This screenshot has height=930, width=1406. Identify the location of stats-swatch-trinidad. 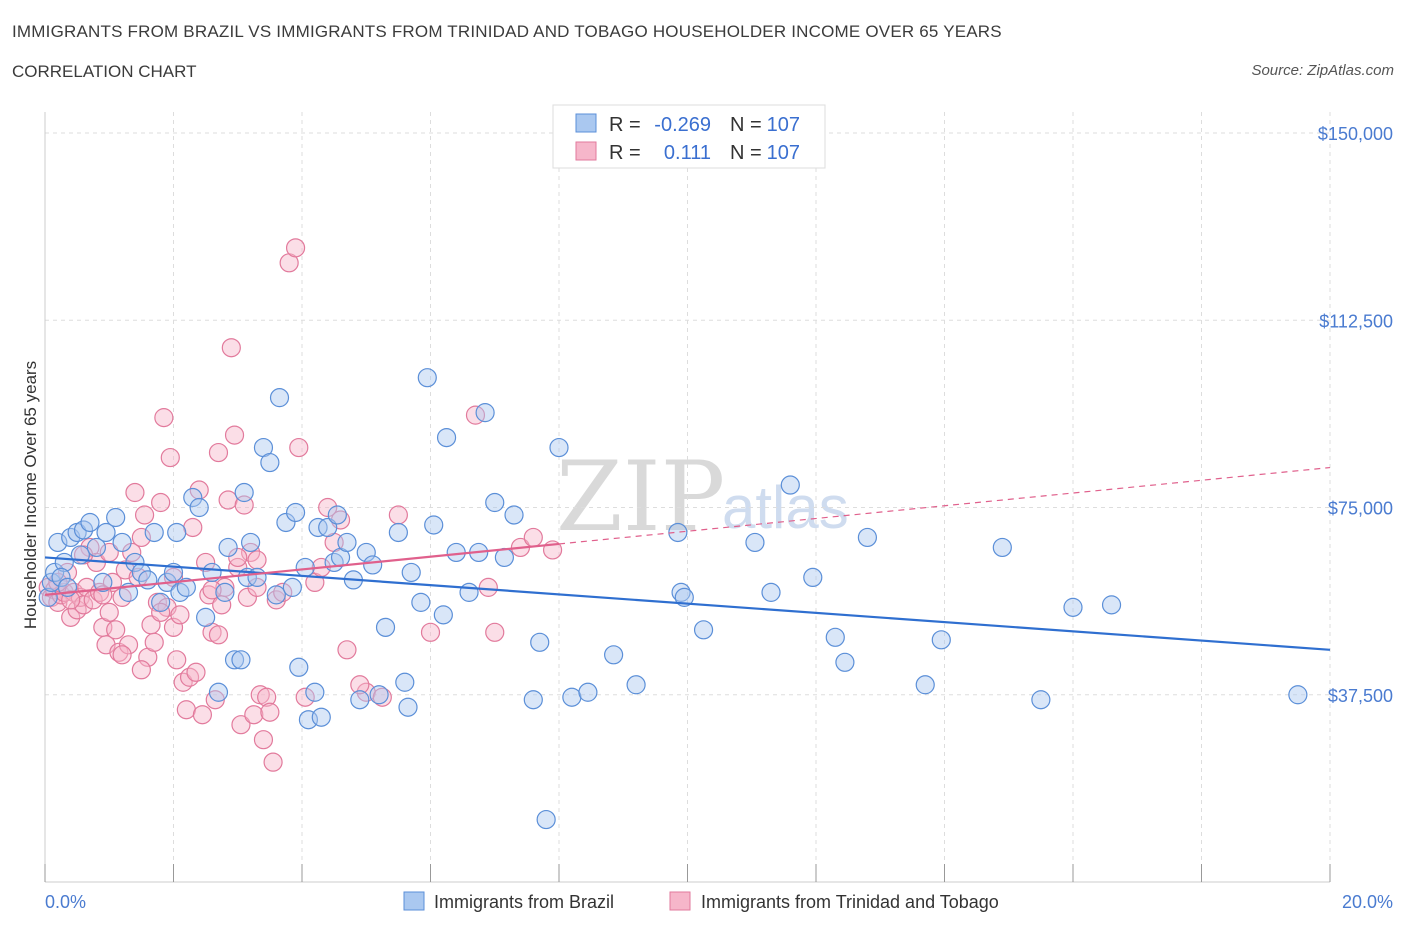
(586, 151).